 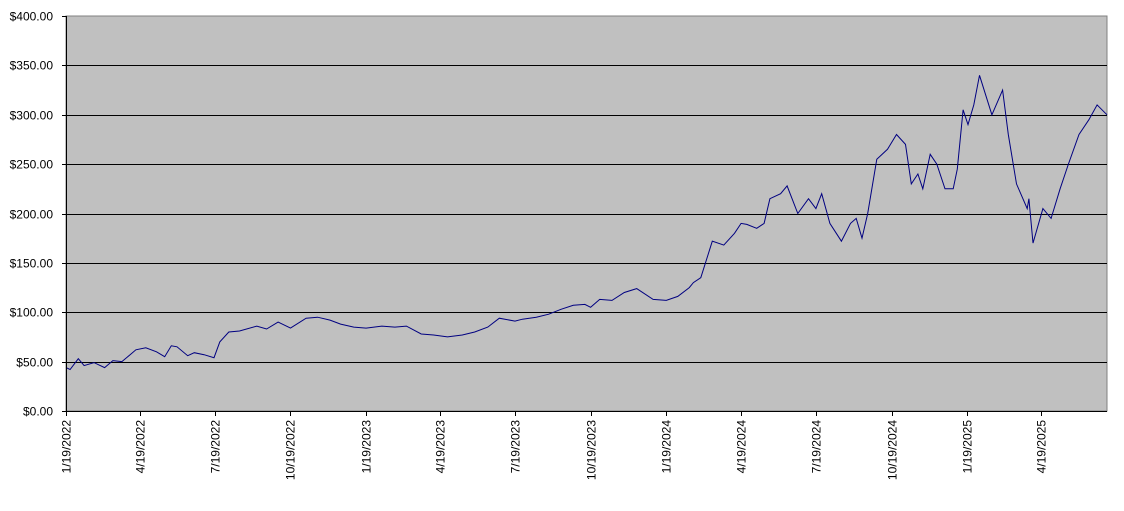 I want to click on y-tick-label: $250.00, so click(x=32, y=165).